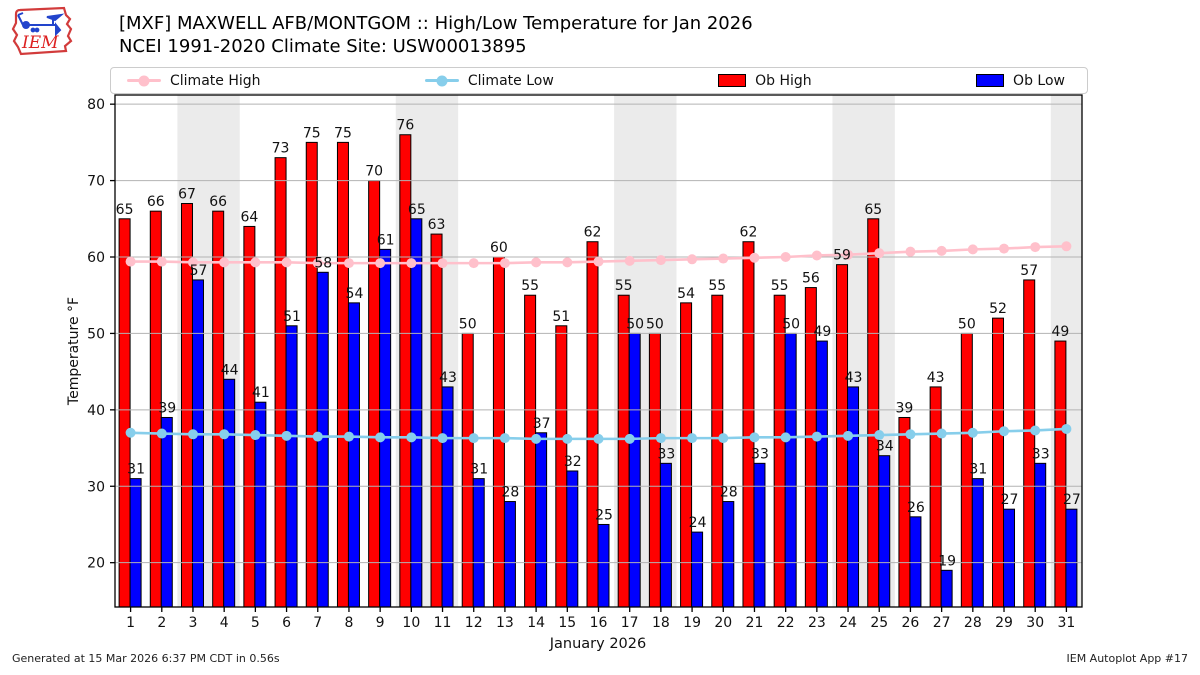  Describe the element at coordinates (323, 263) in the screenshot. I see `ob-low-value-label: 58` at that location.